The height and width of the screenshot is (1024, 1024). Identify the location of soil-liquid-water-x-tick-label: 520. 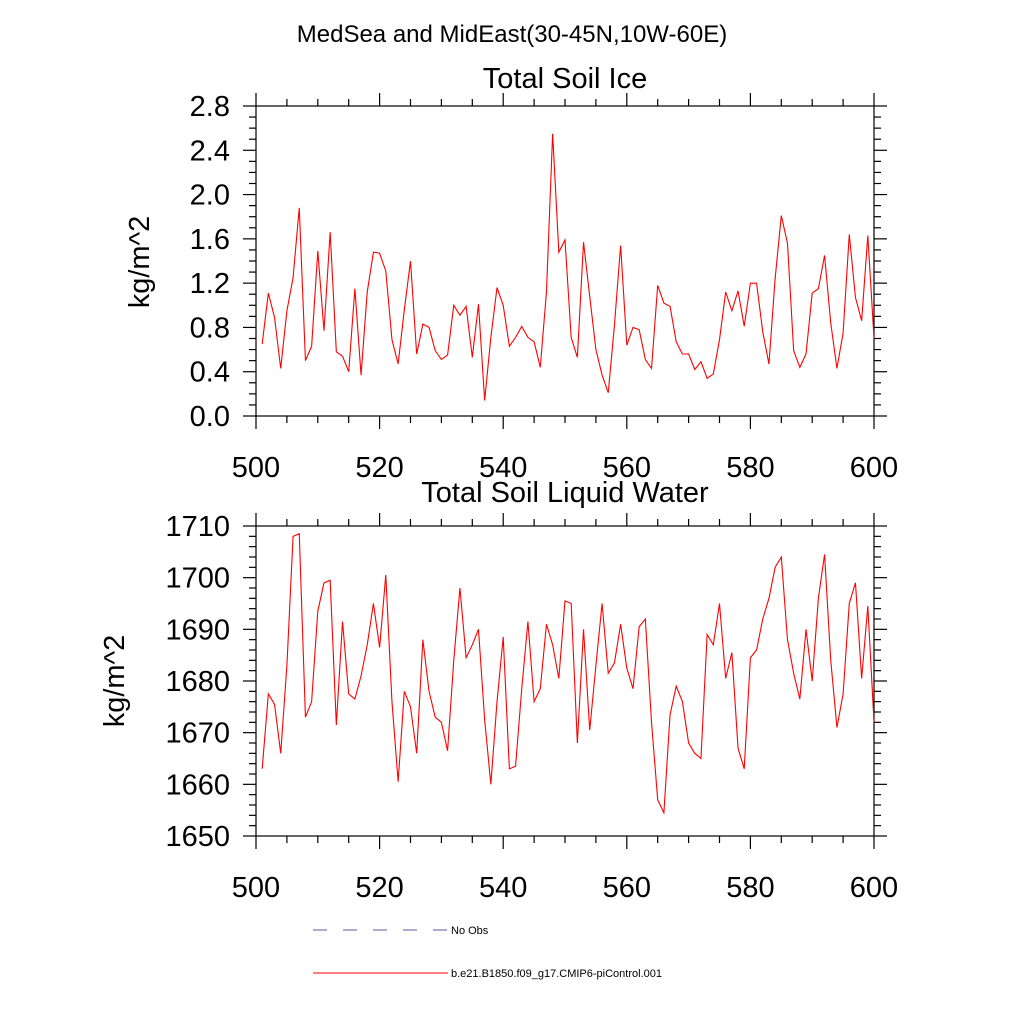
(379, 888).